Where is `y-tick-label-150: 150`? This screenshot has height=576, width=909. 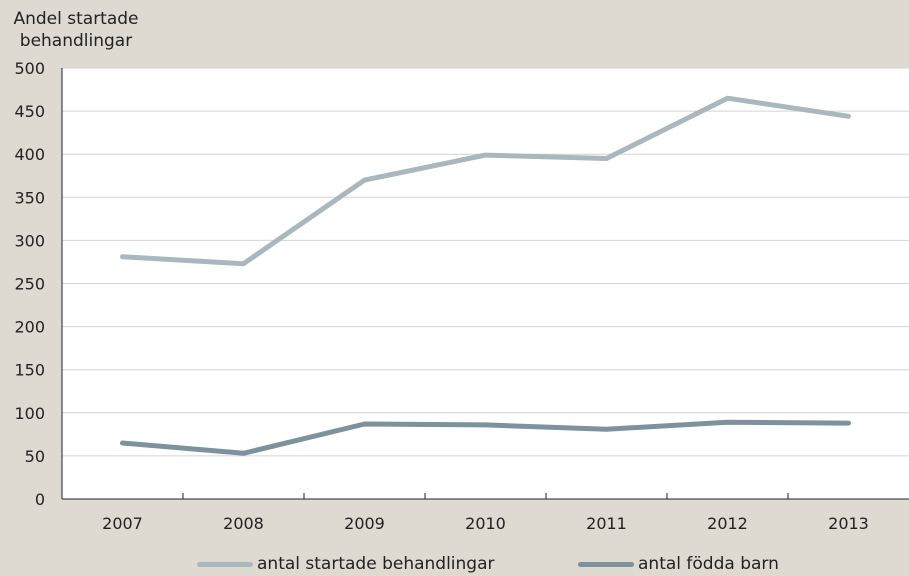 y-tick-label-150: 150 is located at coordinates (29, 370).